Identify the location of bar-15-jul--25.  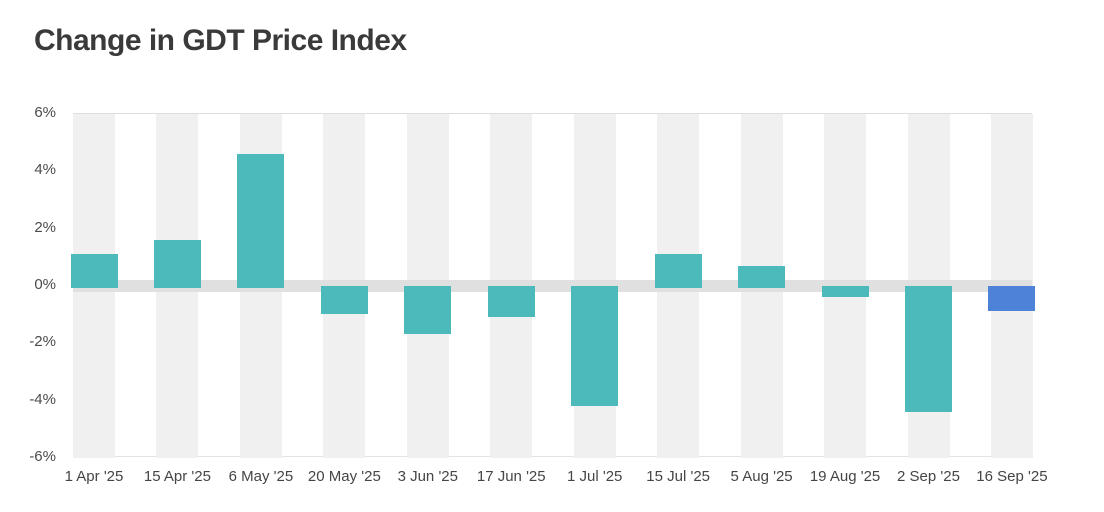
(678, 271).